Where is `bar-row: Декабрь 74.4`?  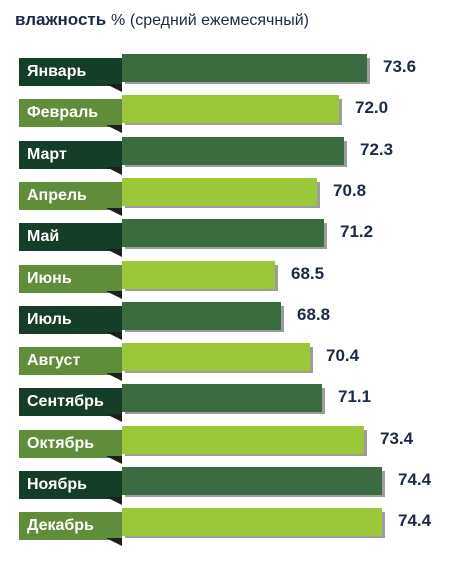
bar-row: Декабрь 74.4 is located at coordinates (238, 527).